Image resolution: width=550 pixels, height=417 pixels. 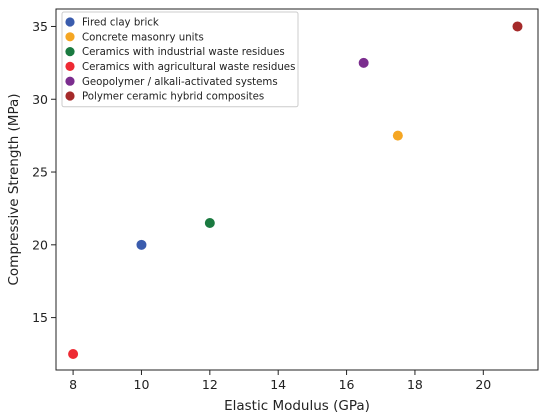 What do you see at coordinates (183, 52) in the screenshot?
I see `legend-entry-label: Ceramics with industrial waste residues` at bounding box center [183, 52].